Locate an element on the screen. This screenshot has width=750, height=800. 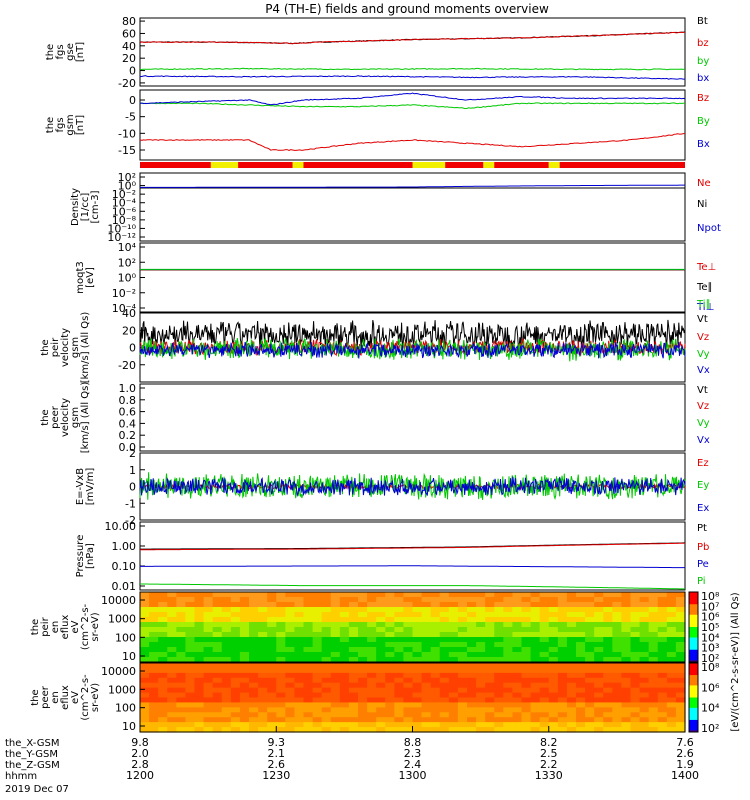
efield-ytick: -2 is located at coordinates (130, 520).